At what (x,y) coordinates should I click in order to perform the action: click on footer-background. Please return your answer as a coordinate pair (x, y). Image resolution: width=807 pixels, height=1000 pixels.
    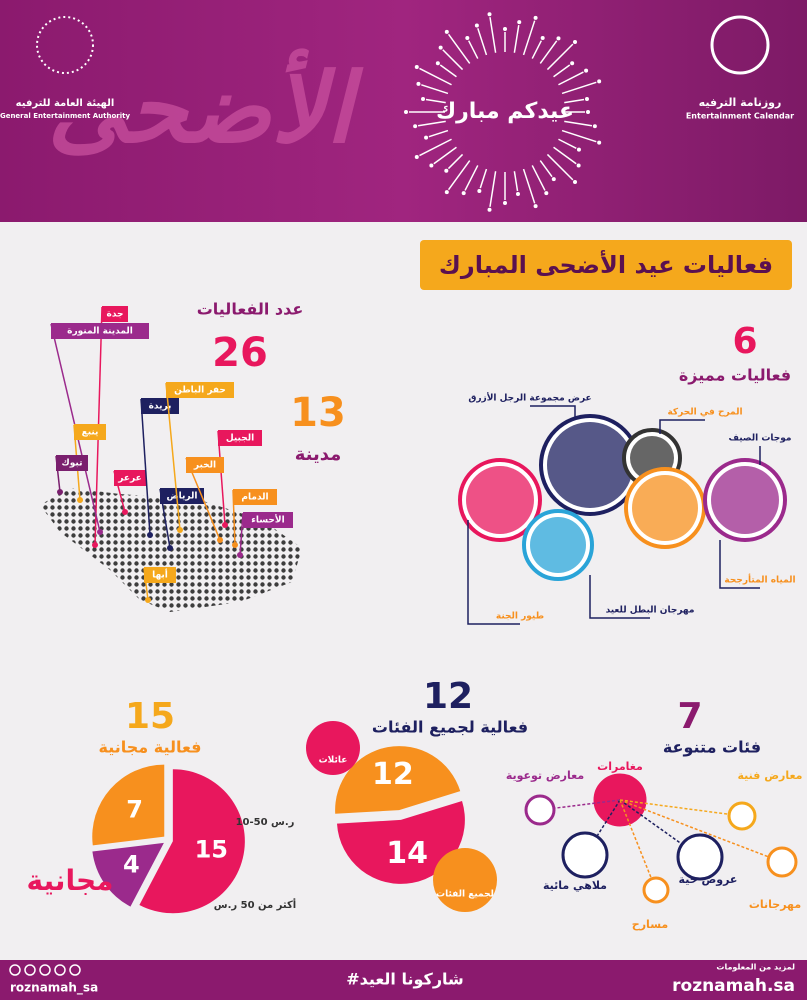
    Looking at the image, I should click on (403, 980).